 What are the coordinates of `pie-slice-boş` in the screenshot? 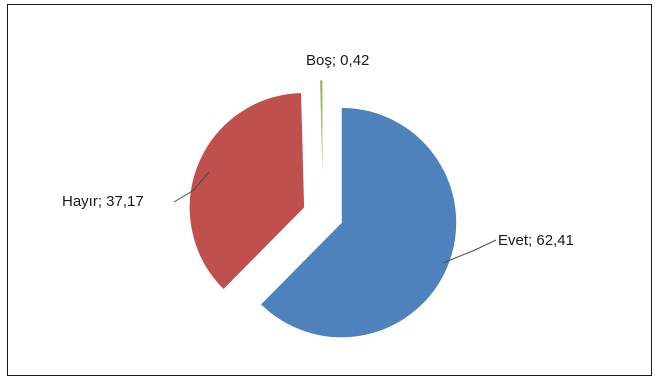 It's located at (321, 137).